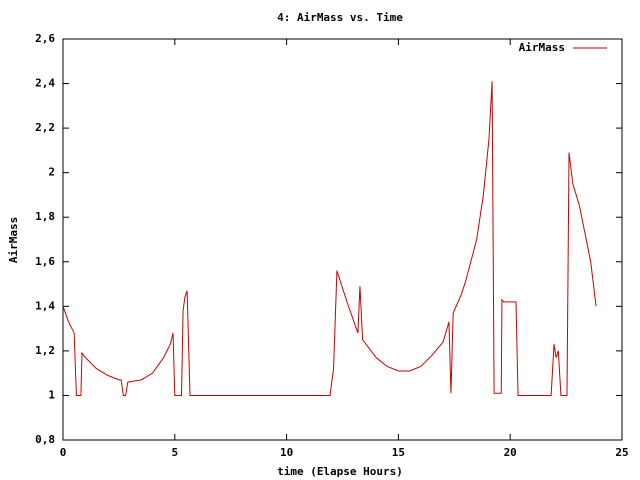 The width and height of the screenshot is (640, 480). I want to click on y-tick-label: 2, so click(51, 172).